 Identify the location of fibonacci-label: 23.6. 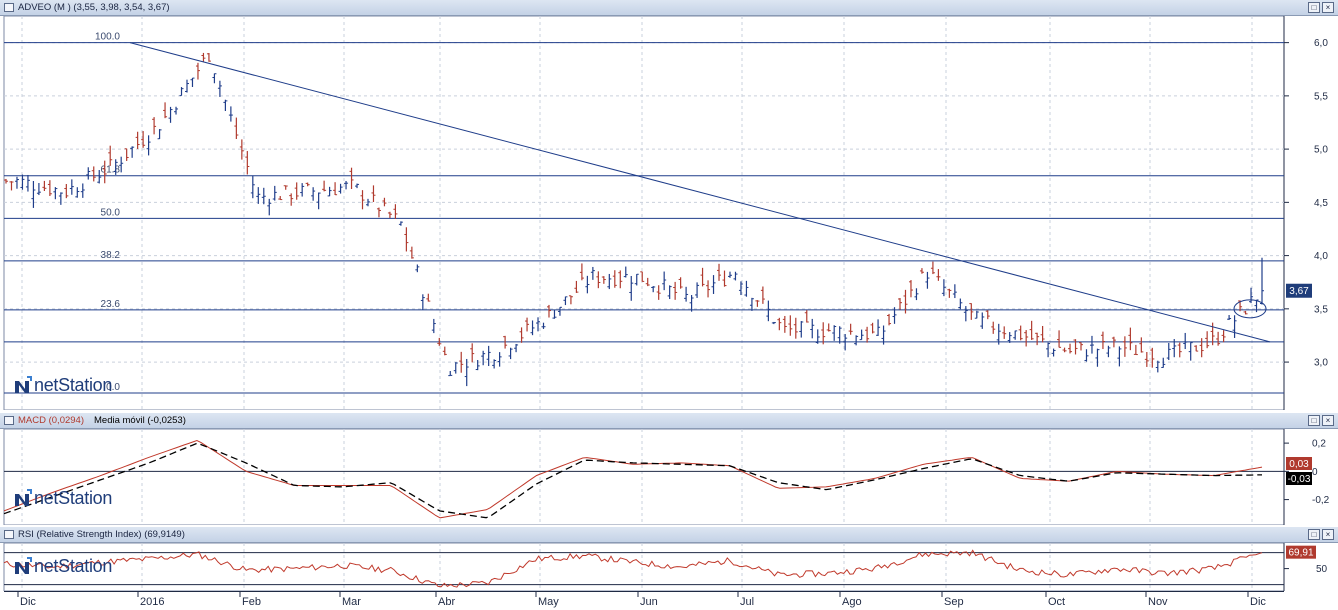
(111, 304).